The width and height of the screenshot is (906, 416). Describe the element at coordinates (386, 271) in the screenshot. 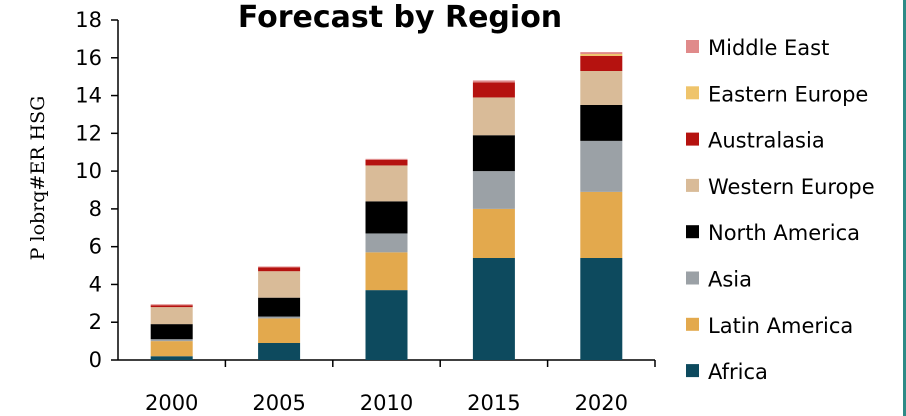

I see `bar-latin-america-2010` at that location.